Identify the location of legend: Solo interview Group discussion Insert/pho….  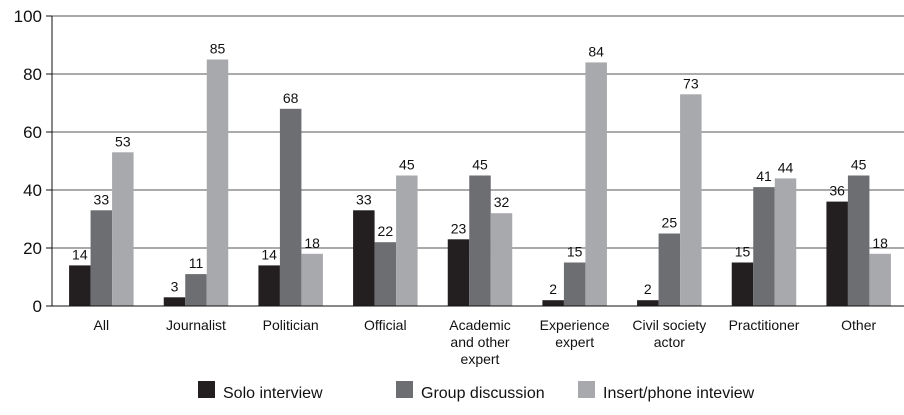
(476, 391).